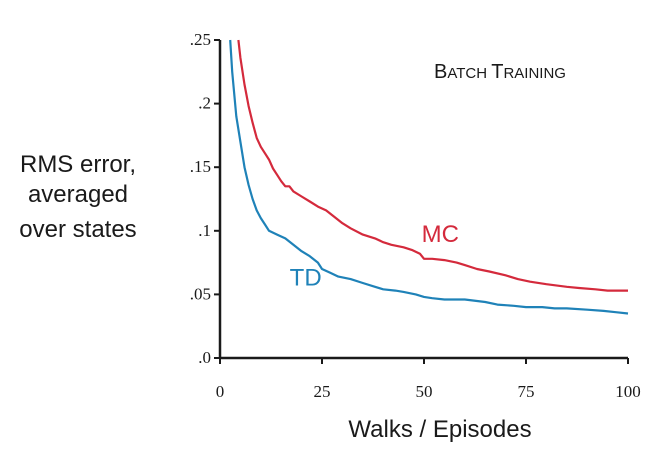 Image resolution: width=657 pixels, height=469 pixels. What do you see at coordinates (200, 39) in the screenshot?
I see `y-tick-label: .25` at bounding box center [200, 39].